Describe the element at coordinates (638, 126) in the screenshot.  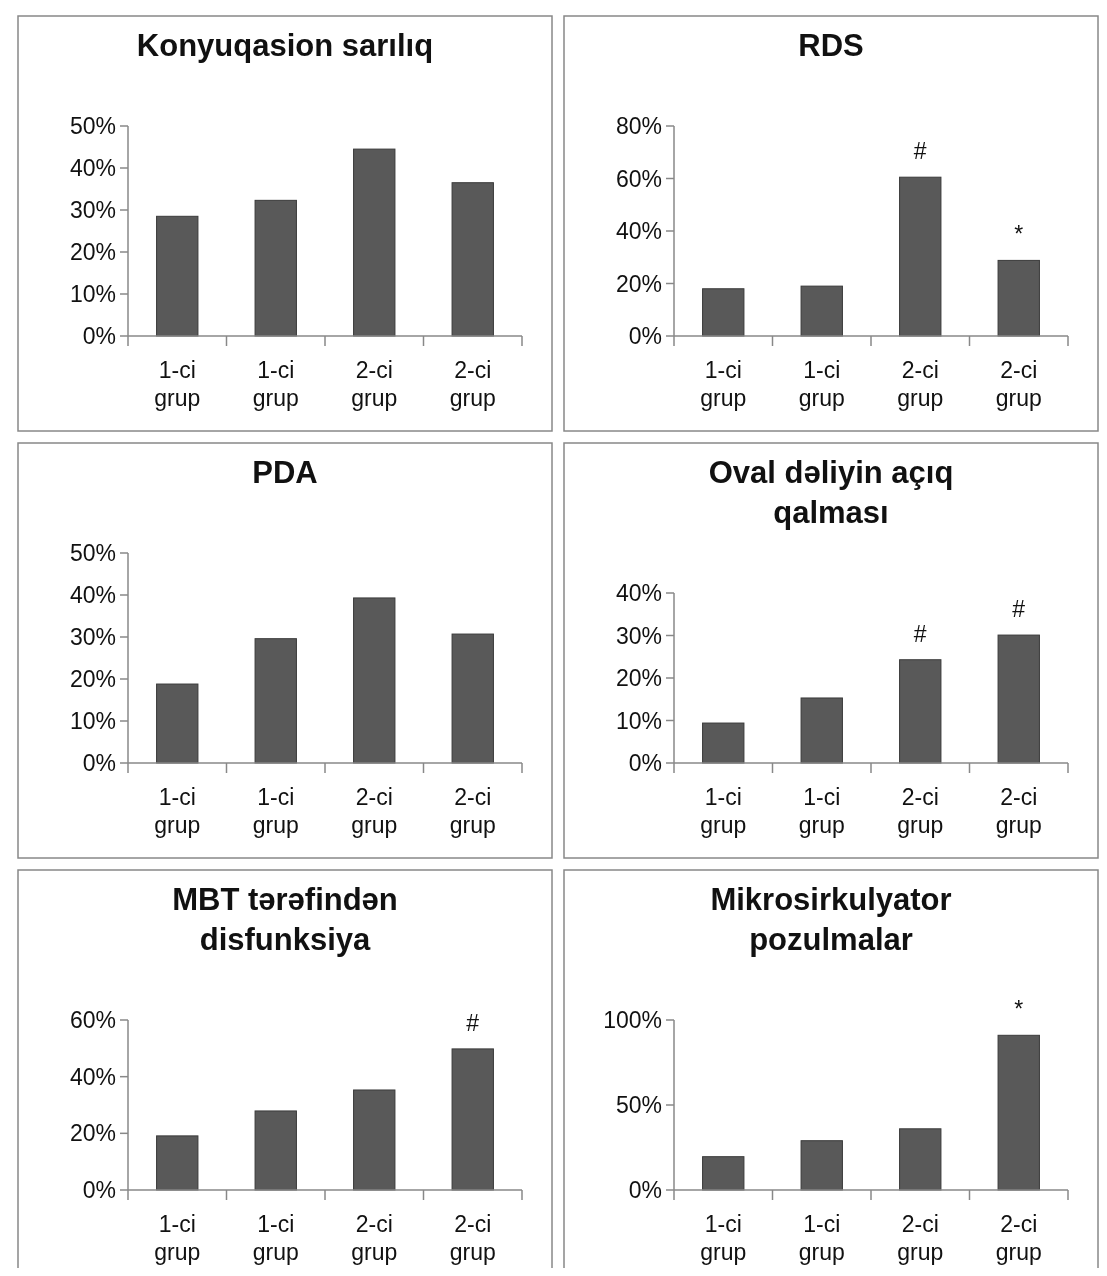
I see `y-tick-label: 80%` at that location.